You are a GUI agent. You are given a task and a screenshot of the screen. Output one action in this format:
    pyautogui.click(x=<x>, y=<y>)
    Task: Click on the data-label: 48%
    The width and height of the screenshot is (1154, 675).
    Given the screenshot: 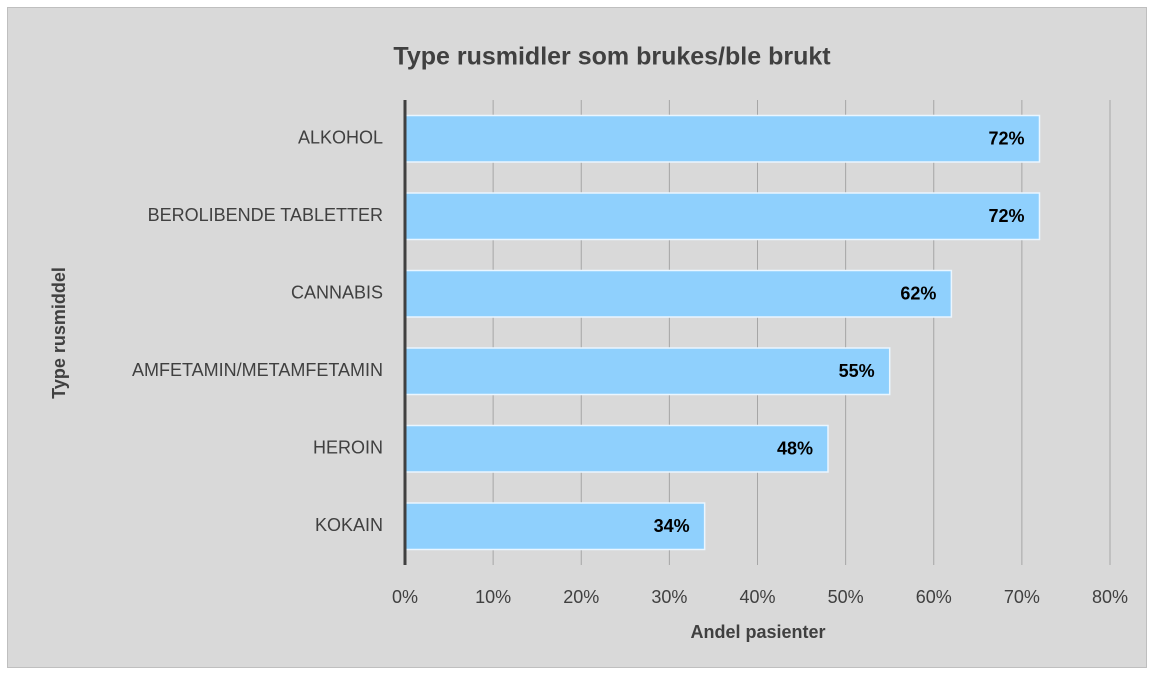 What is the action you would take?
    pyautogui.click(x=795, y=449)
    